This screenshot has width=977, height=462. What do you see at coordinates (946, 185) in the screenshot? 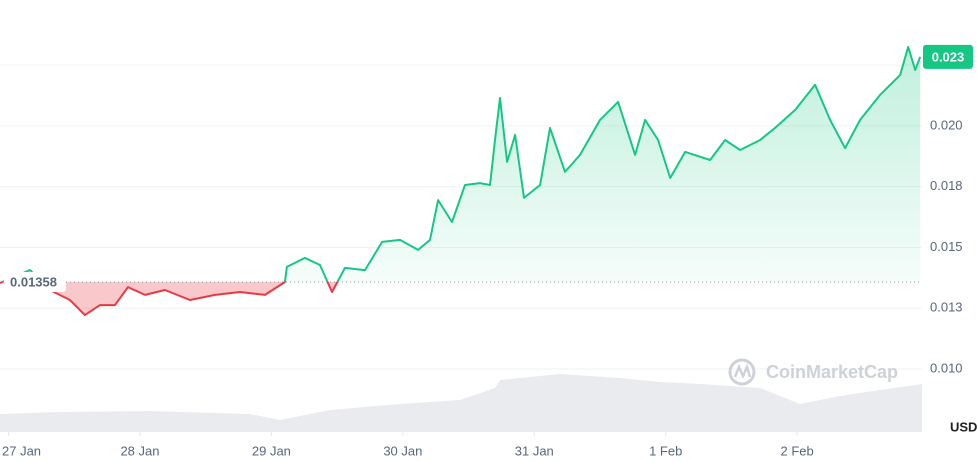
I see `y-tick-label: 0.018` at bounding box center [946, 185].